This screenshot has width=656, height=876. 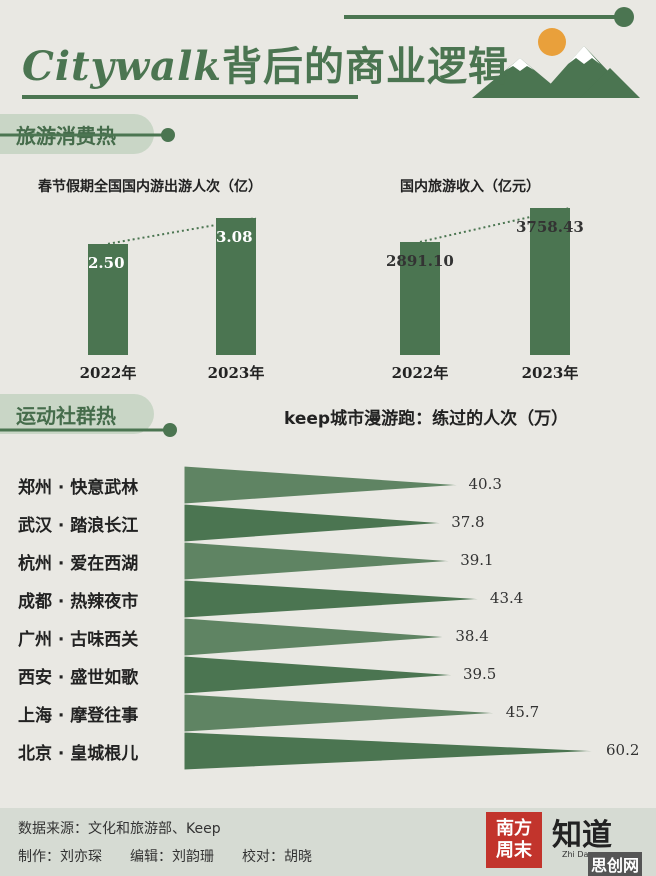 What do you see at coordinates (623, 750) in the screenshot?
I see `keep-value-label: 60.2` at bounding box center [623, 750].